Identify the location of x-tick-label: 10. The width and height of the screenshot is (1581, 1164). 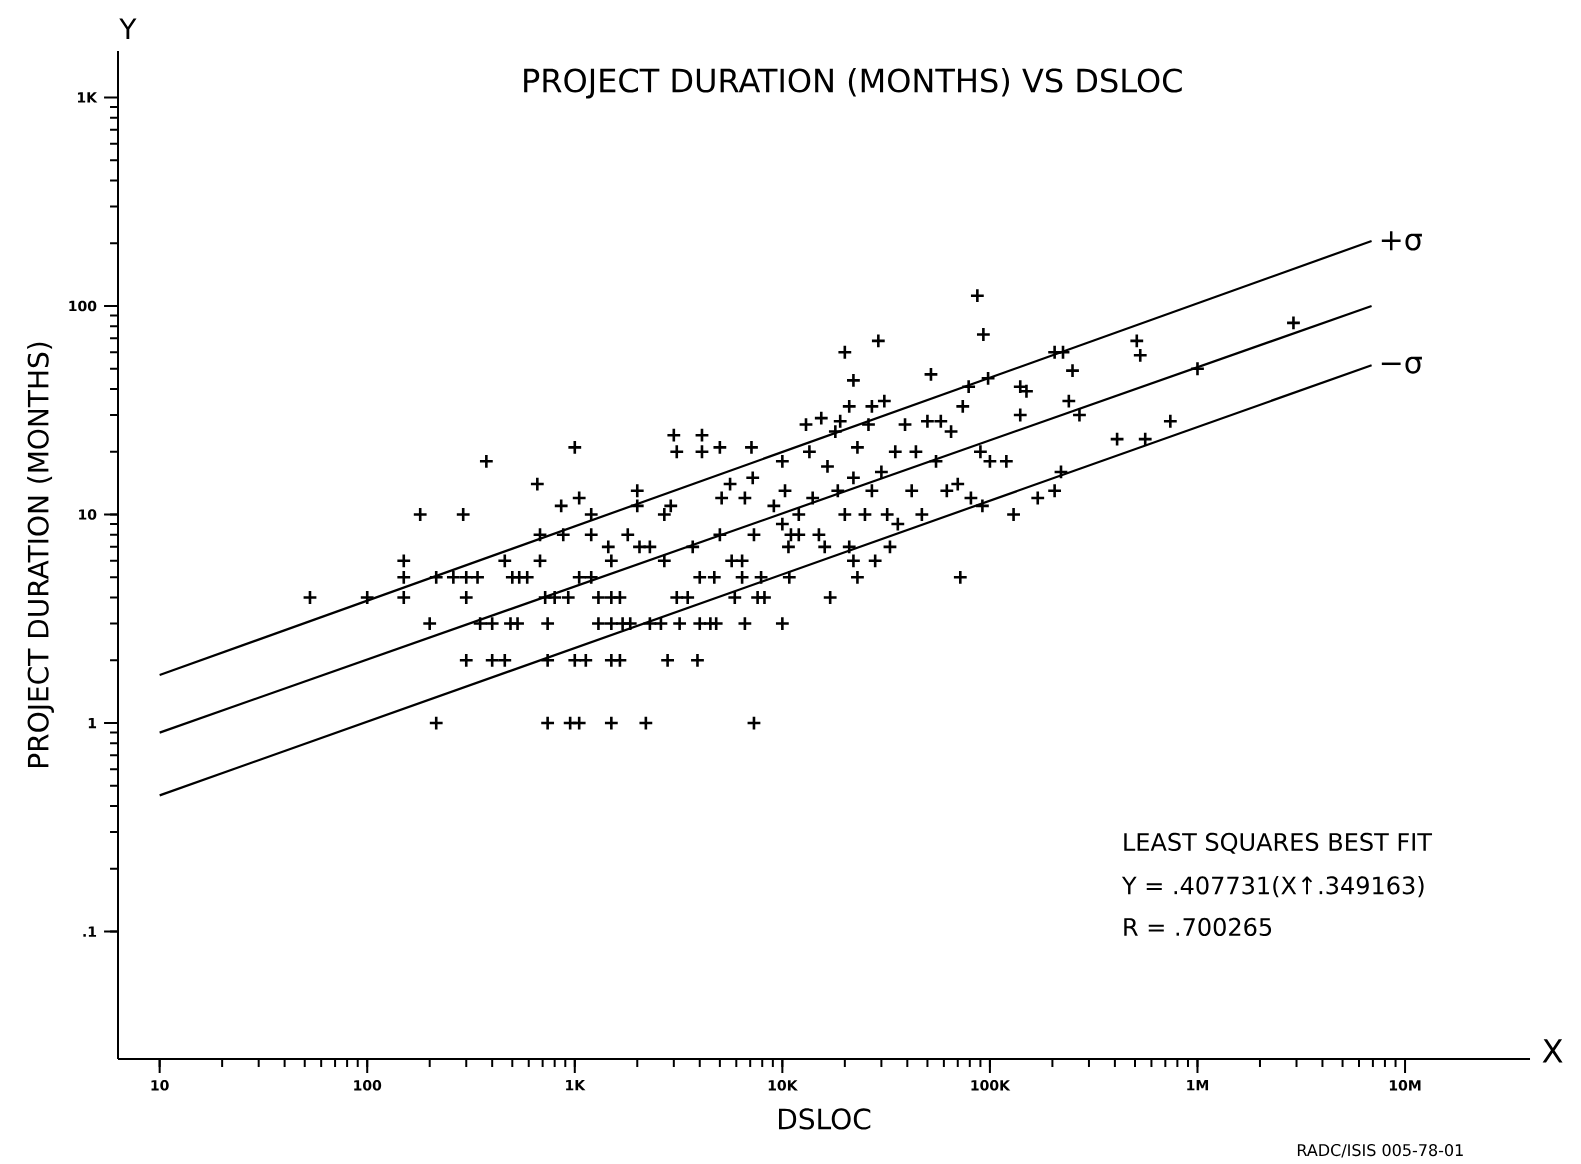
(160, 1085).